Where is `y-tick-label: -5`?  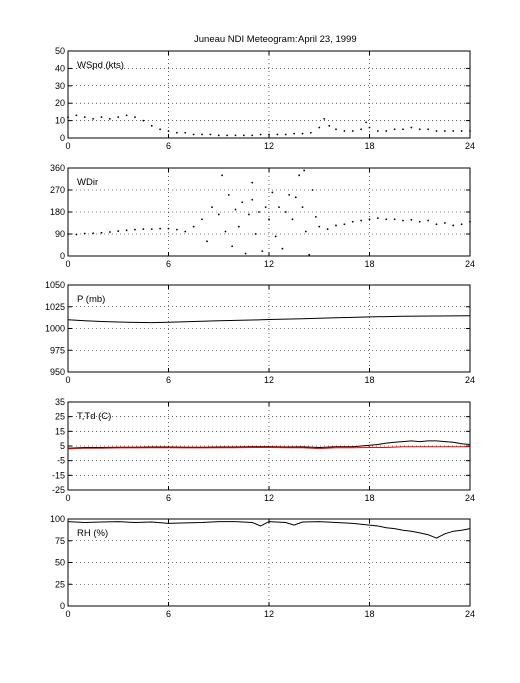
y-tick-label: -5 is located at coordinates (61, 461).